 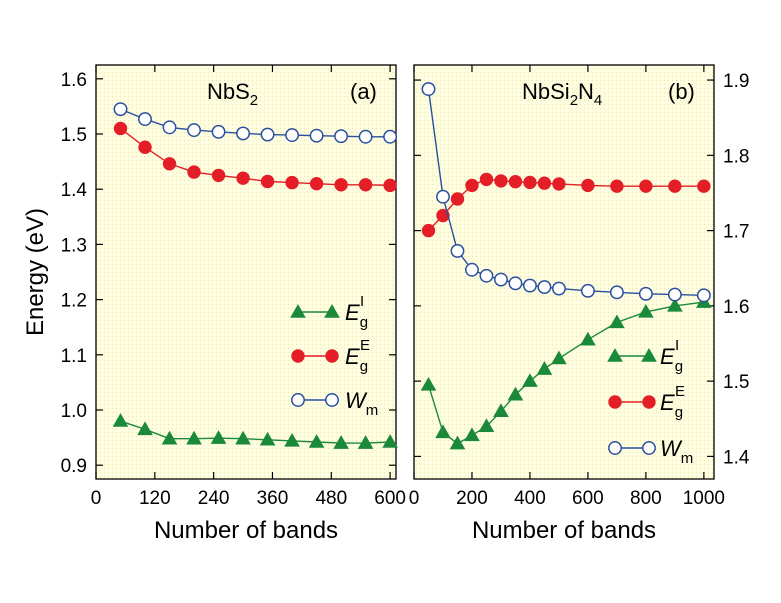 What do you see at coordinates (566, 205) in the screenshot?
I see `series-EgE` at bounding box center [566, 205].